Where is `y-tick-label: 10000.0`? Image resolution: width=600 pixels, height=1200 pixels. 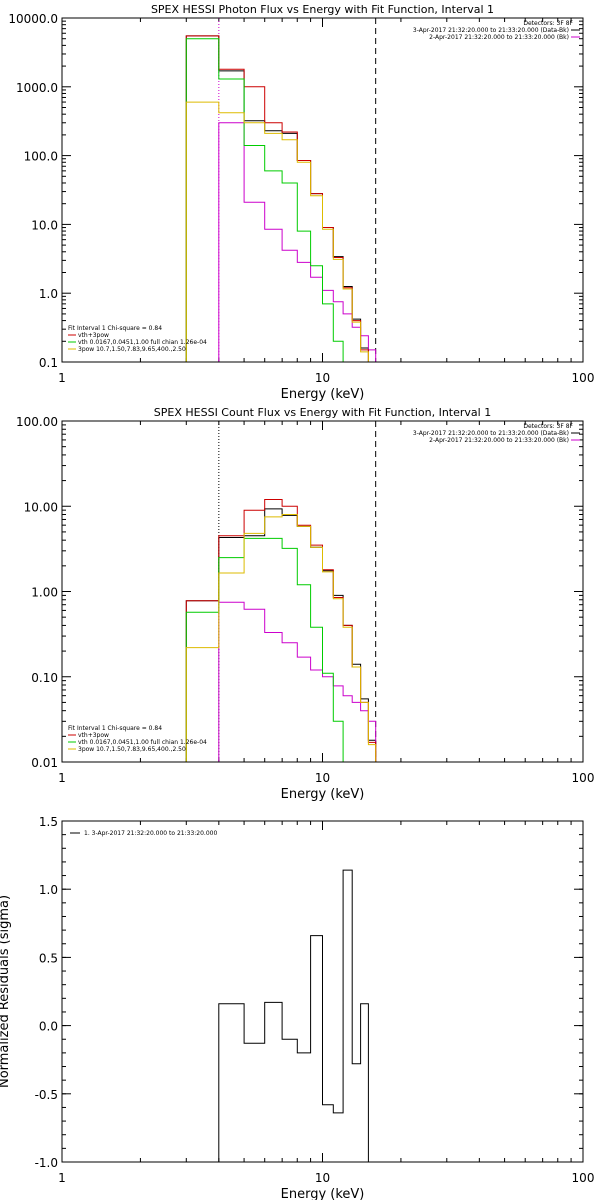
y-tick-label: 10000.0 is located at coordinates (33, 19).